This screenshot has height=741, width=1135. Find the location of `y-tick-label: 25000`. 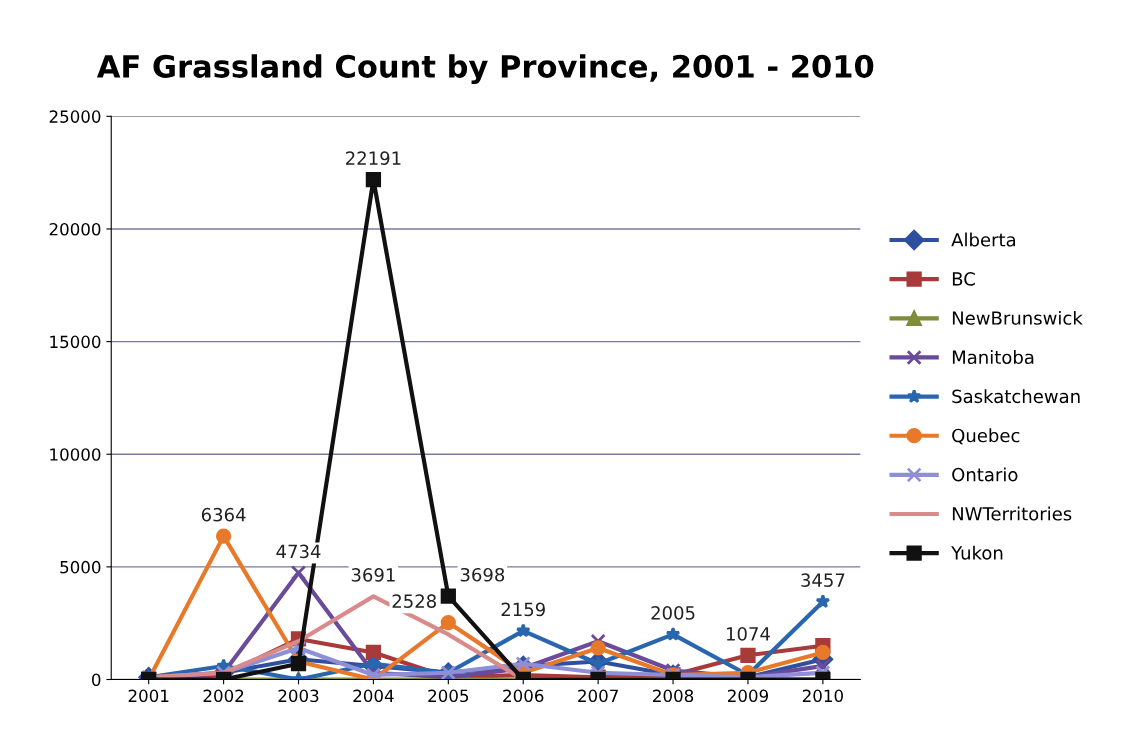

y-tick-label: 25000 is located at coordinates (75, 116).